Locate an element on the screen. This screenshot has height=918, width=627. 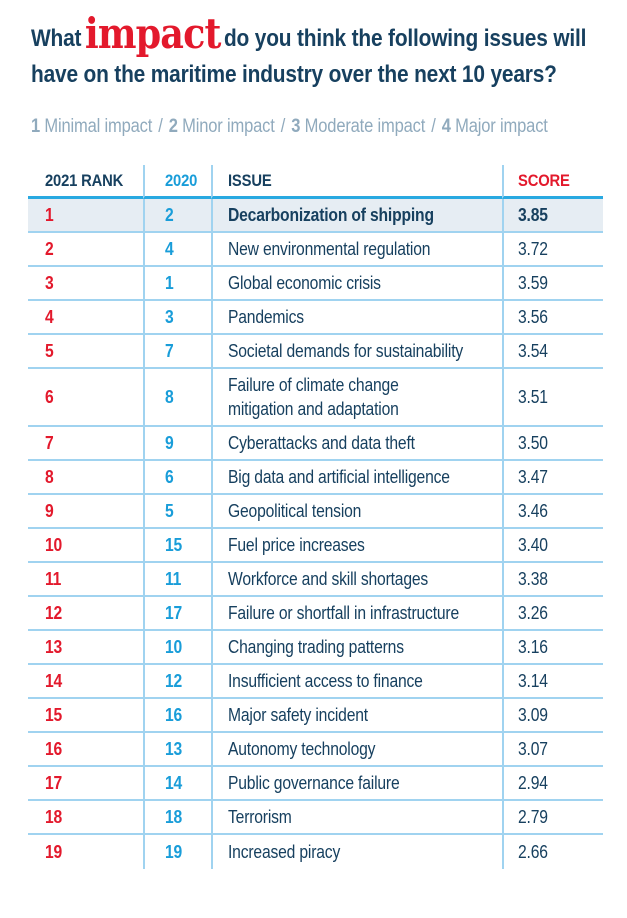
rank-2021-value: 8 is located at coordinates (49, 476).